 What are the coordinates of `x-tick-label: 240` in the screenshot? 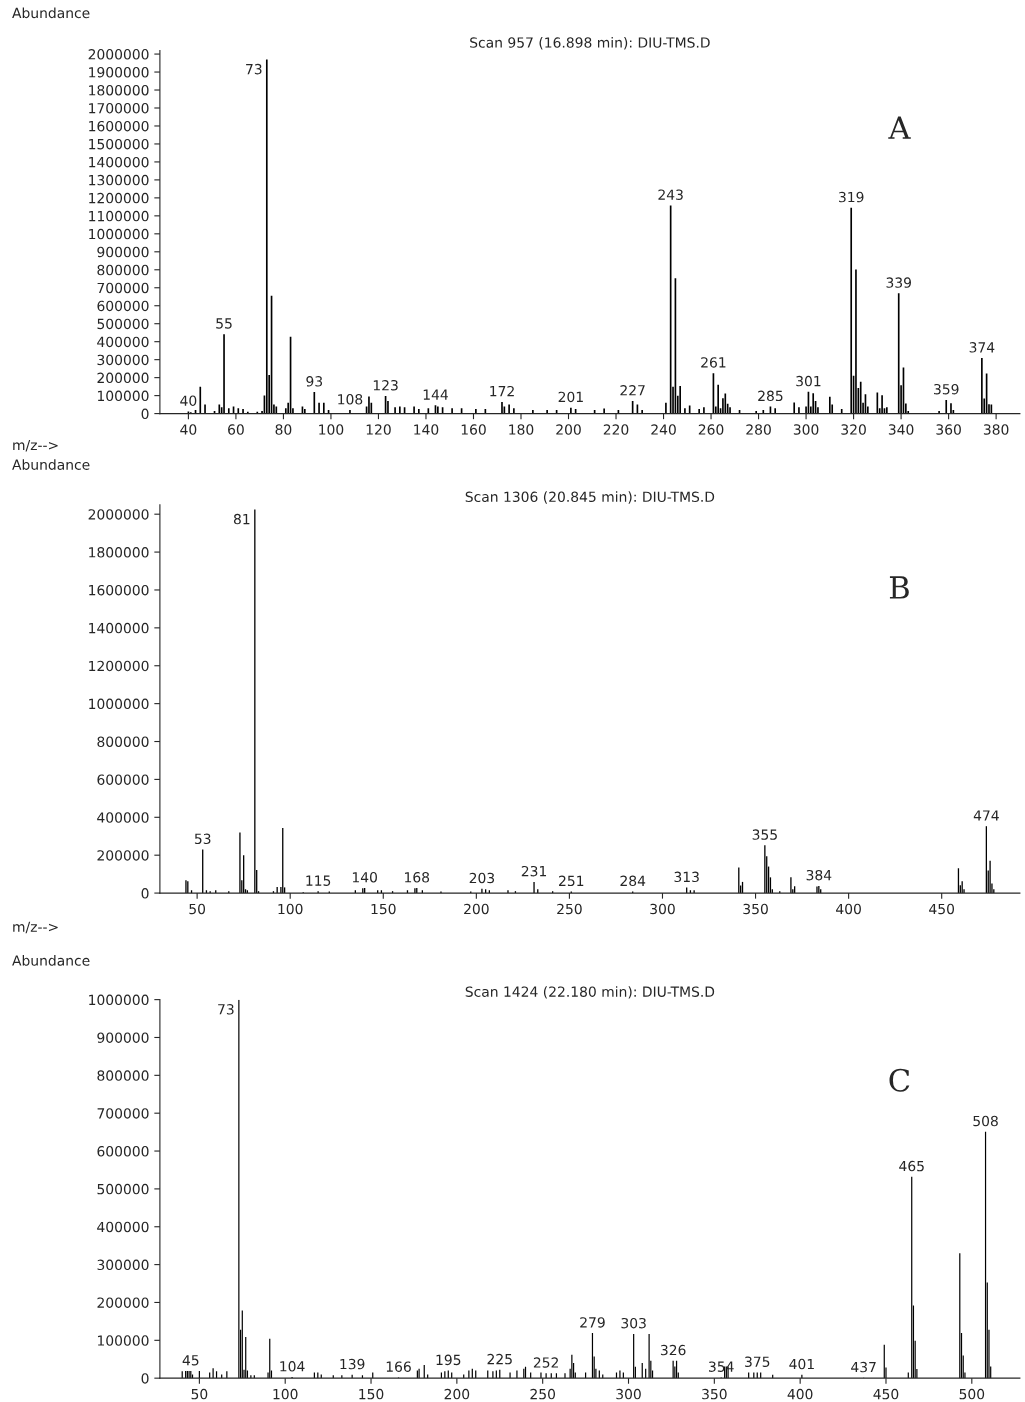 It's located at (663, 429).